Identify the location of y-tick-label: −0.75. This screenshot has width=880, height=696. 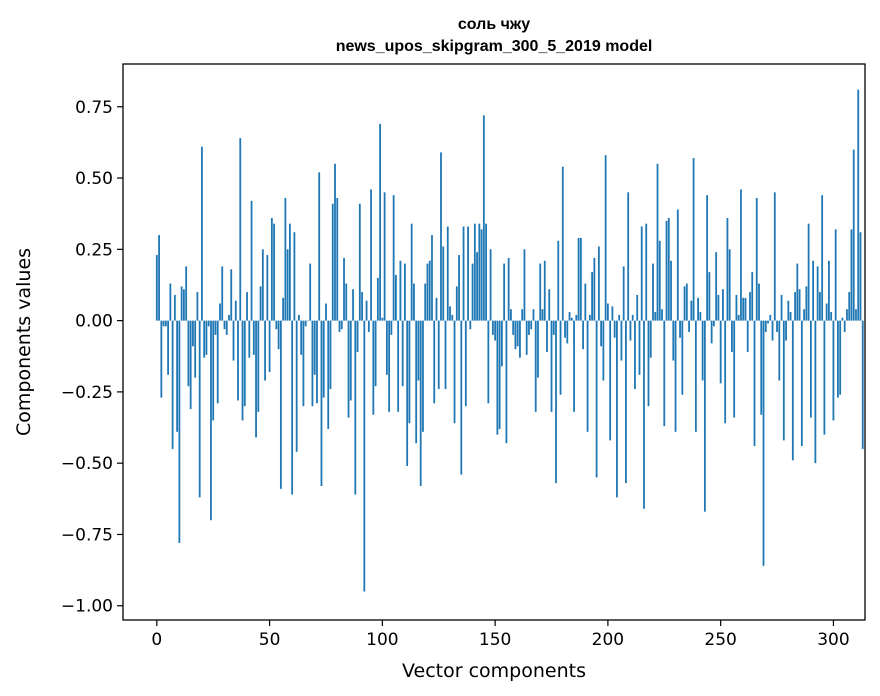
(87, 535).